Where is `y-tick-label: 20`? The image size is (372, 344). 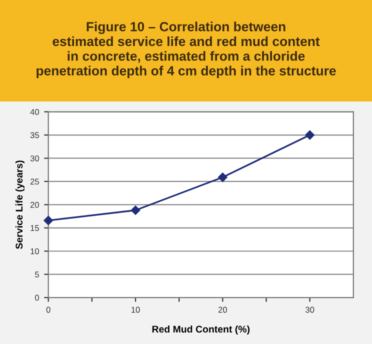
y-tick-label: 20 is located at coordinates (35, 205).